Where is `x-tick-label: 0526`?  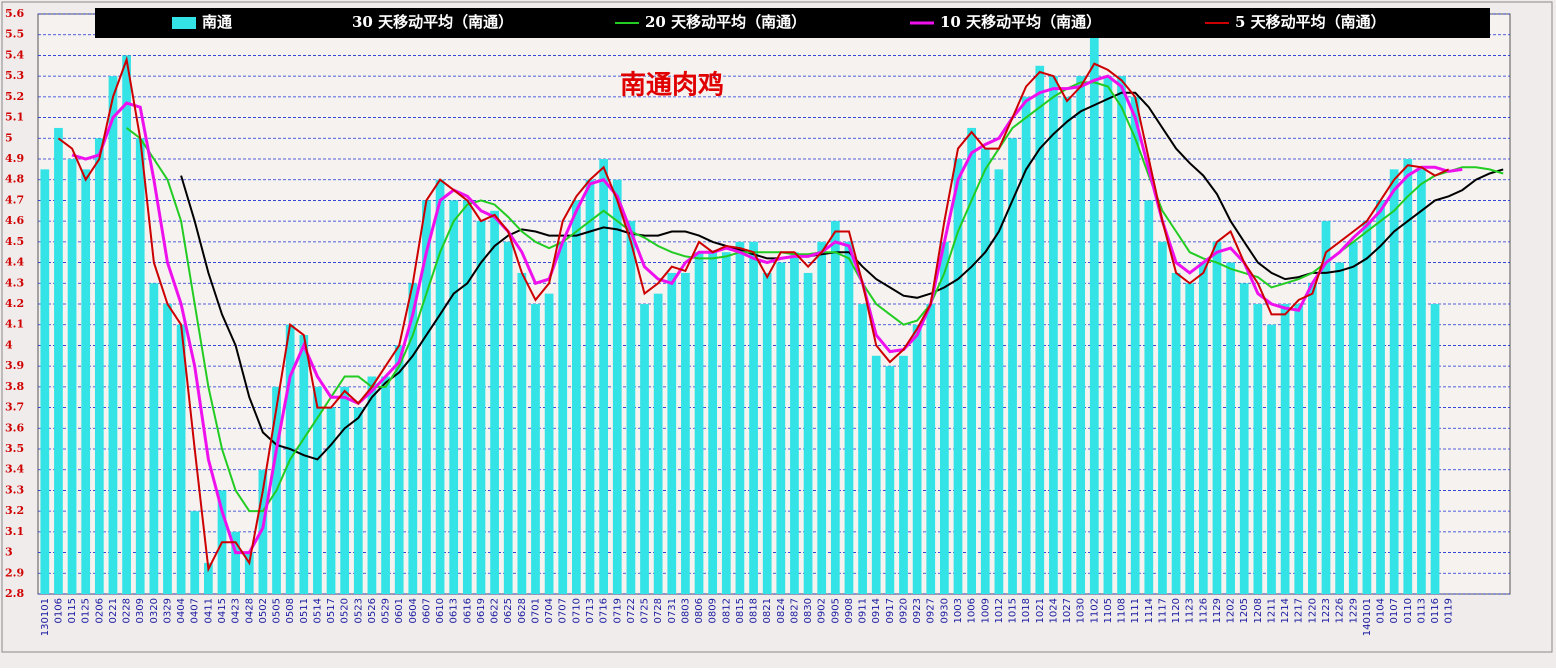 x-tick-label: 0526 is located at coordinates (372, 610).